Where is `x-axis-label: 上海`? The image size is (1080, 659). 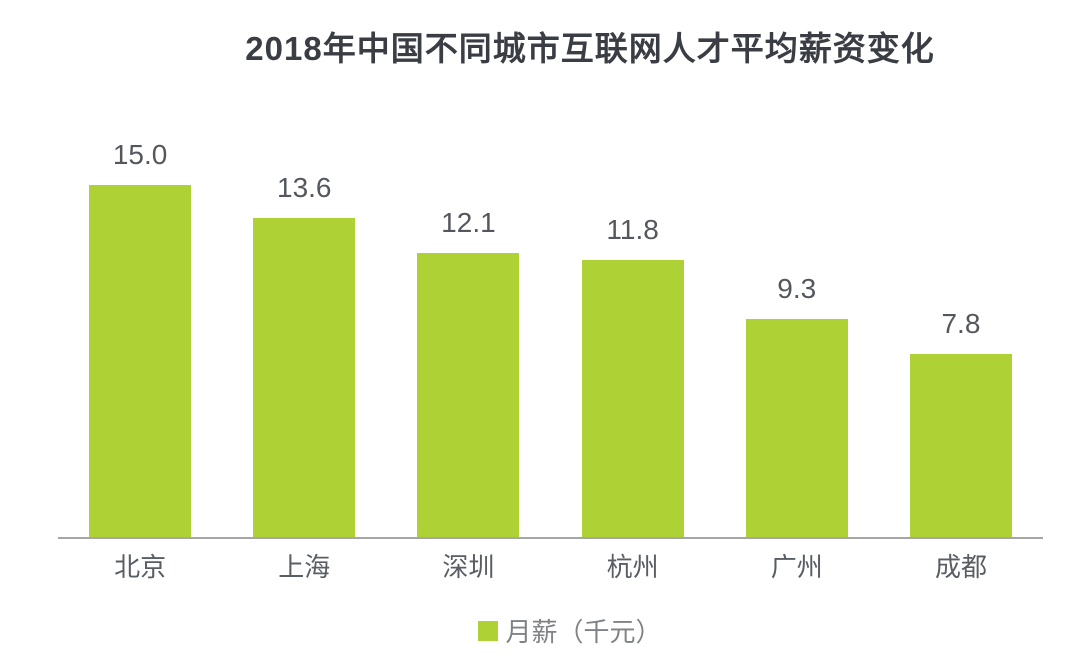 x-axis-label: 上海 is located at coordinates (304, 567).